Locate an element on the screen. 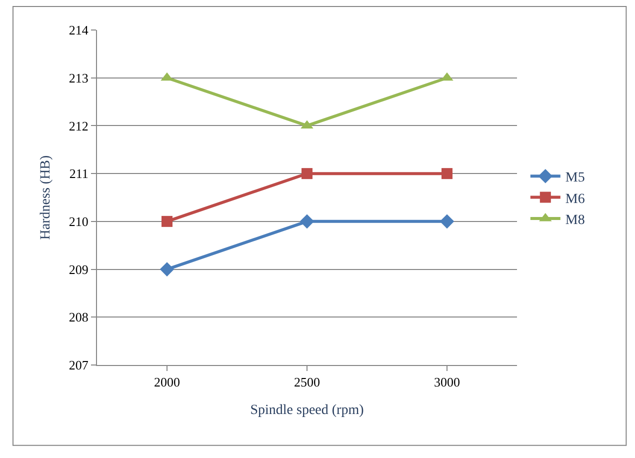 This screenshot has height=458, width=635. x-tick-label: 3000 is located at coordinates (447, 382).